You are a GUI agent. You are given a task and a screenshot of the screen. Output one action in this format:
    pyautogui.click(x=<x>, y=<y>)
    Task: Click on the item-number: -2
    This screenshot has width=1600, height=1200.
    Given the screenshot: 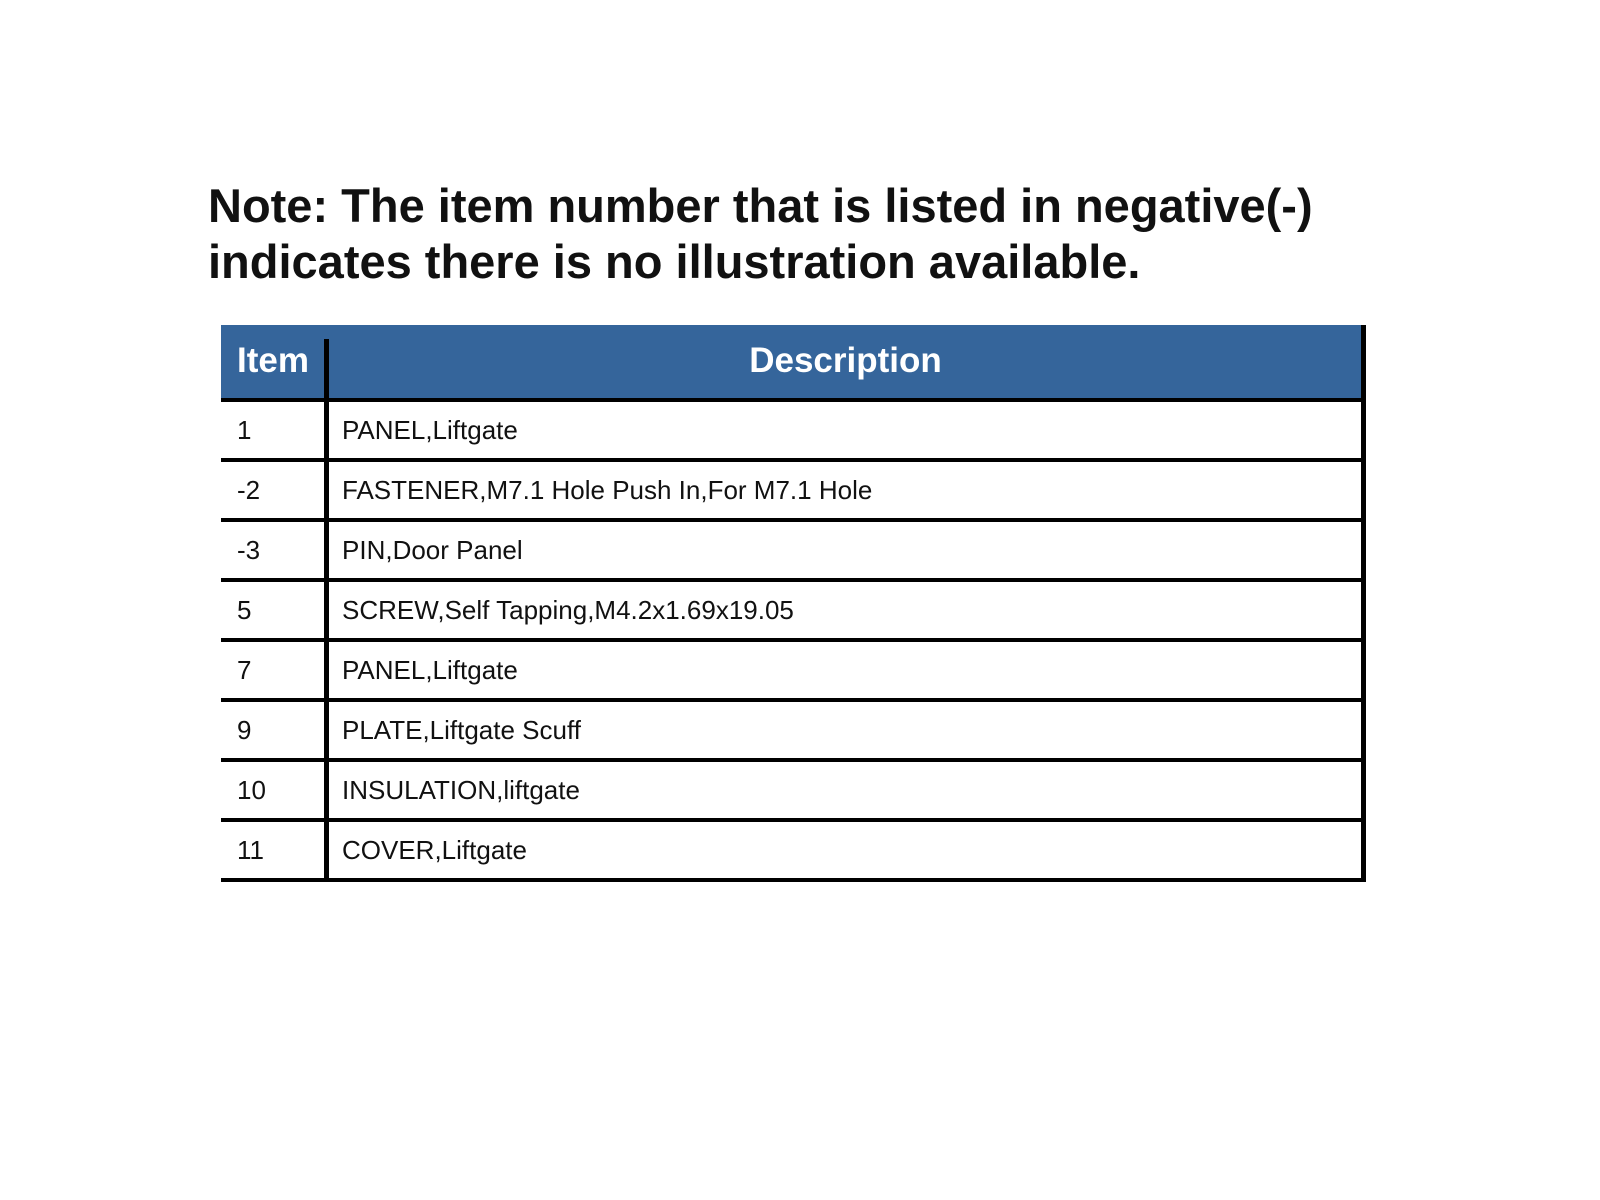 What is the action you would take?
    pyautogui.click(x=249, y=490)
    